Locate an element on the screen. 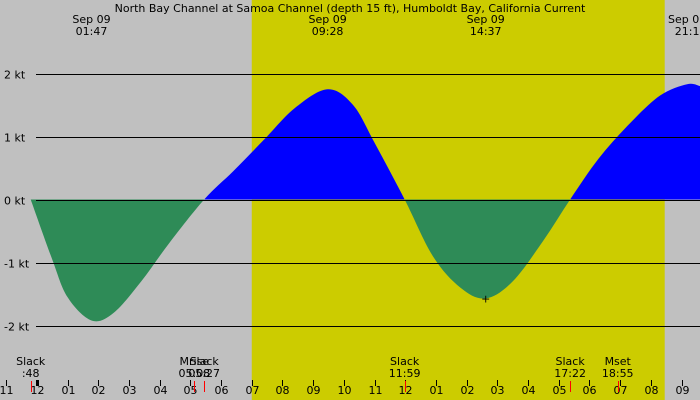 This screenshot has height=400, width=700. event-time-label: 05:27 is located at coordinates (204, 373).